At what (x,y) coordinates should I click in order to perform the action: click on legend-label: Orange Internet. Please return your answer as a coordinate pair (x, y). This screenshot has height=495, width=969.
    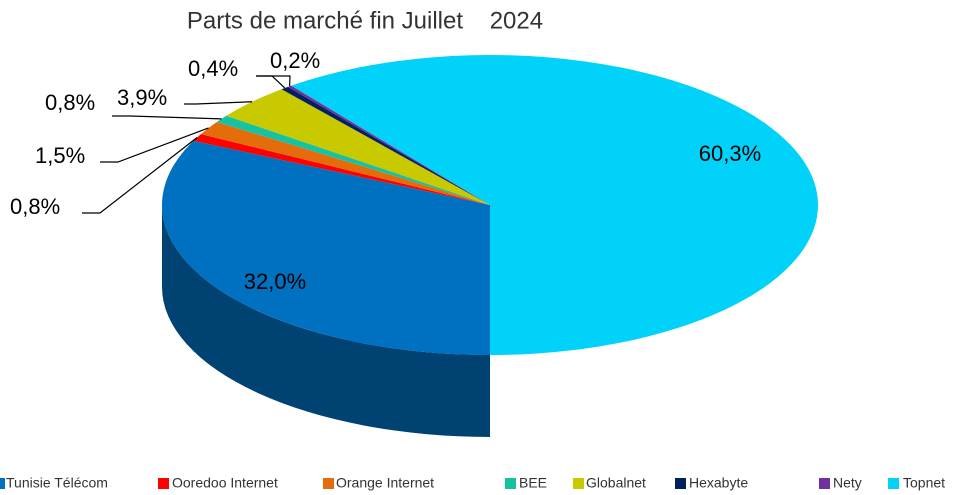
    Looking at the image, I should click on (385, 483).